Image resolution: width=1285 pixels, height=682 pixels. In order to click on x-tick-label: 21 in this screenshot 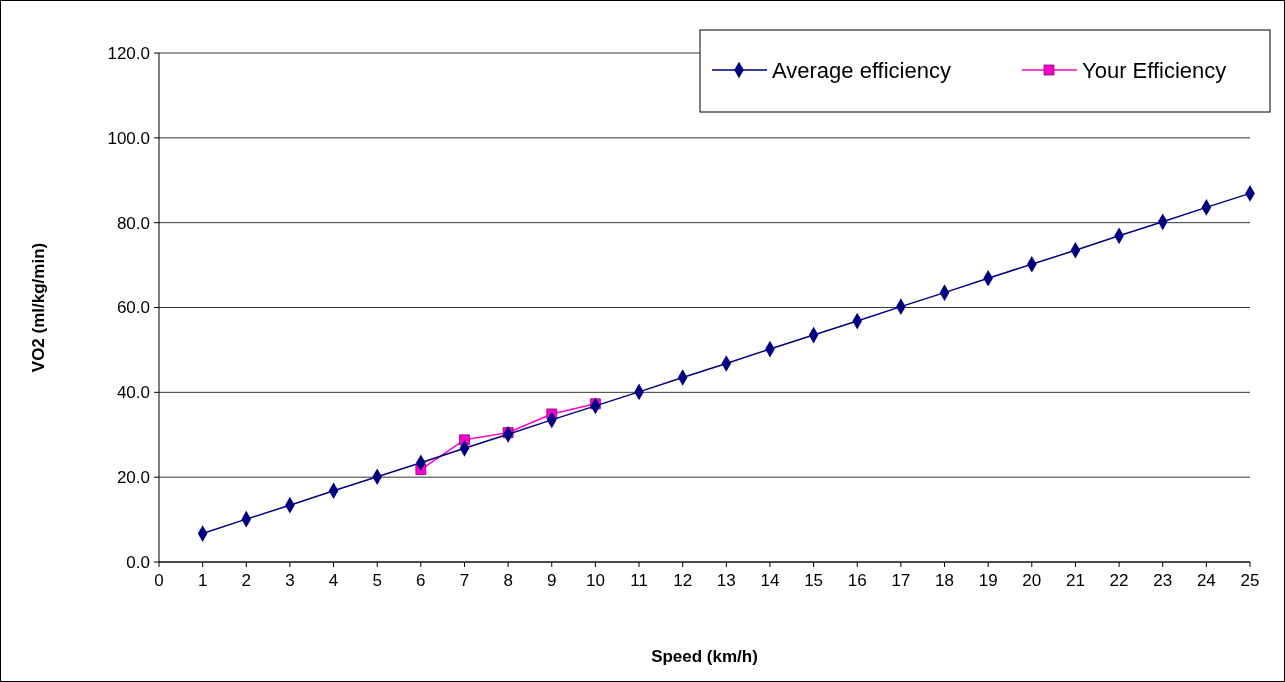, I will do `click(1075, 580)`.